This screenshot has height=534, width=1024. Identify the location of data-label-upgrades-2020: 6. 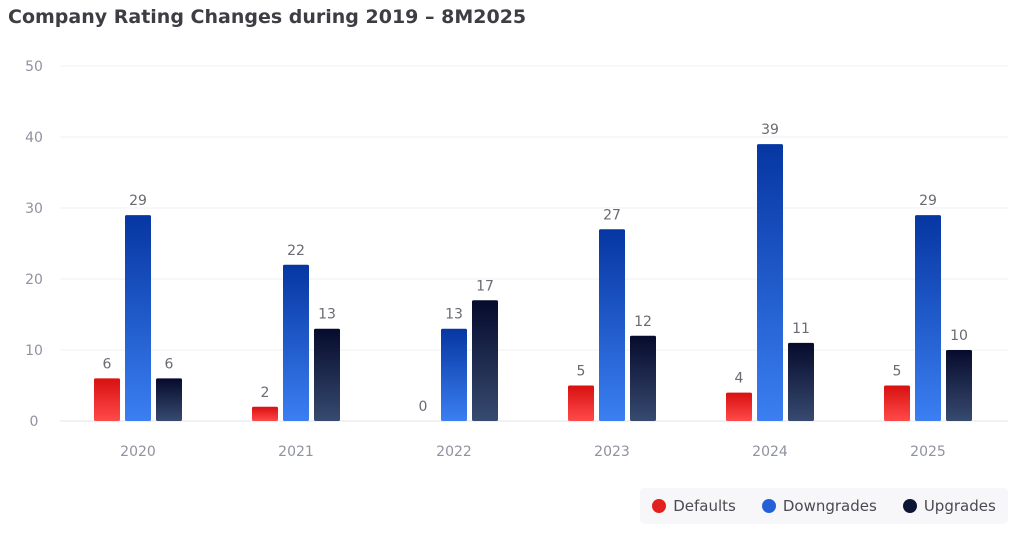
(169, 364).